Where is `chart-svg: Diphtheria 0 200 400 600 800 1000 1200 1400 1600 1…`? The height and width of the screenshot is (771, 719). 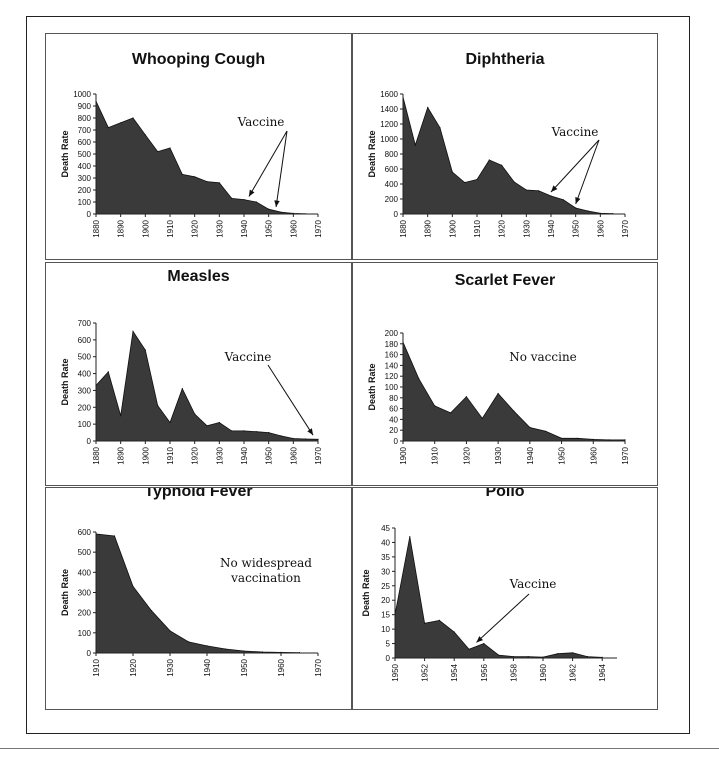
chart-svg: Diphtheria 0 200 400 600 800 1000 1200 1400 1600 1… is located at coordinates (498, 144).